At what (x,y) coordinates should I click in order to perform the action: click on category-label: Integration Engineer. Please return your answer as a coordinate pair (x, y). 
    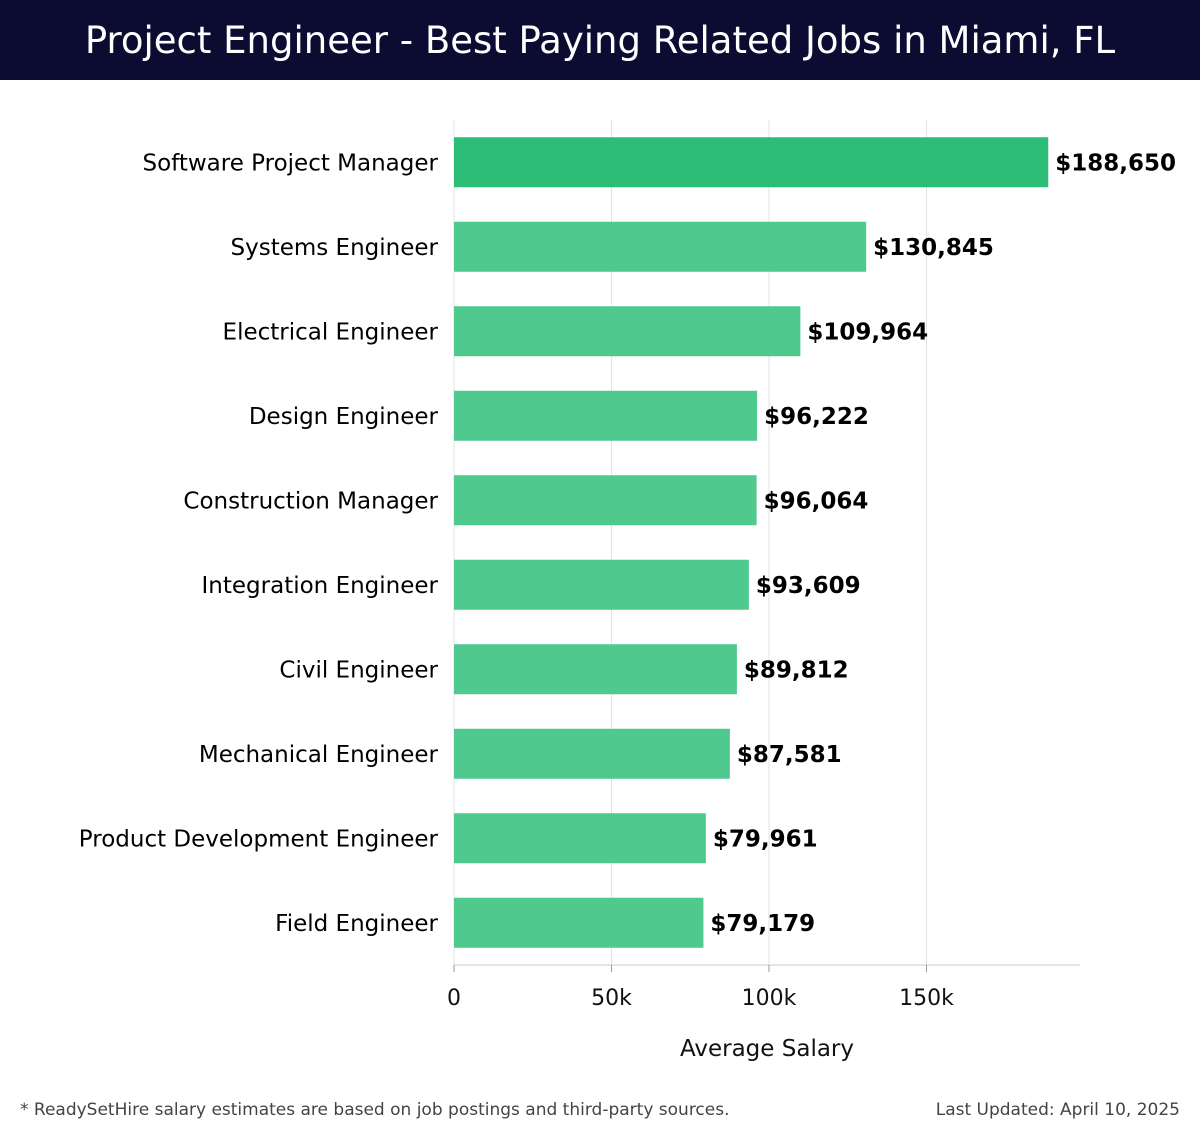
    Looking at the image, I should click on (320, 586).